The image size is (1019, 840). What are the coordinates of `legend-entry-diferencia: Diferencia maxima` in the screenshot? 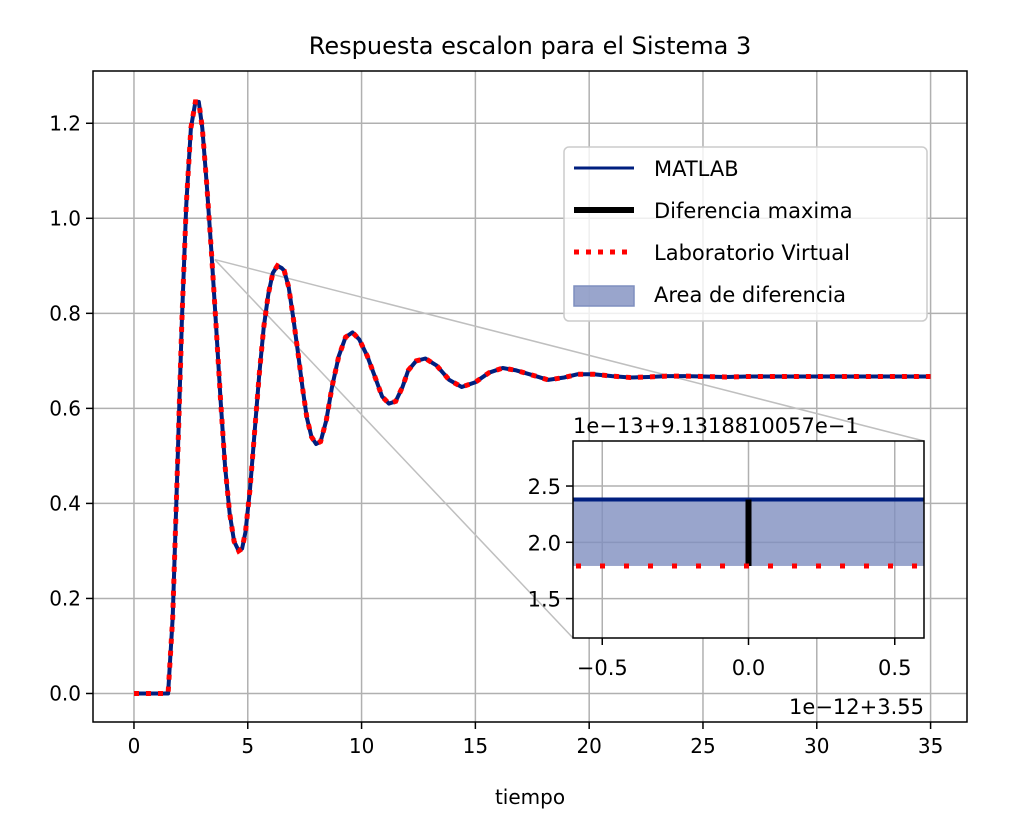 It's located at (713, 211).